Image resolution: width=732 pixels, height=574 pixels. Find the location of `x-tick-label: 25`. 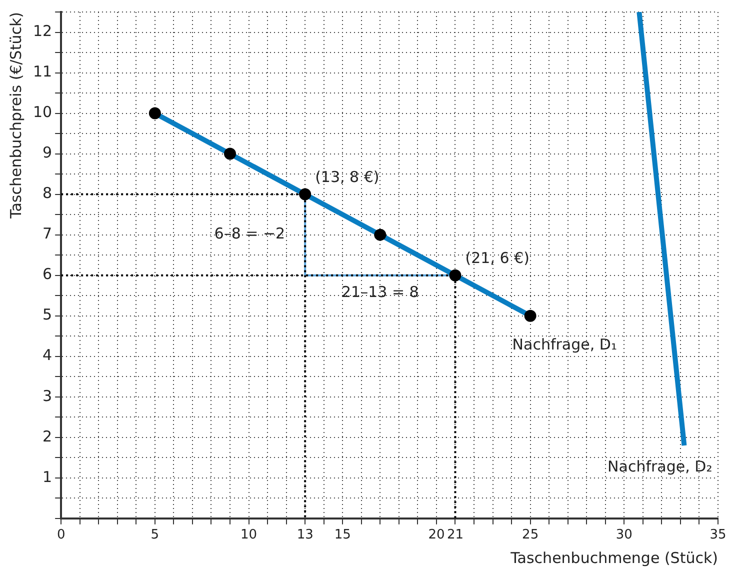

x-tick-label: 25 is located at coordinates (530, 535).